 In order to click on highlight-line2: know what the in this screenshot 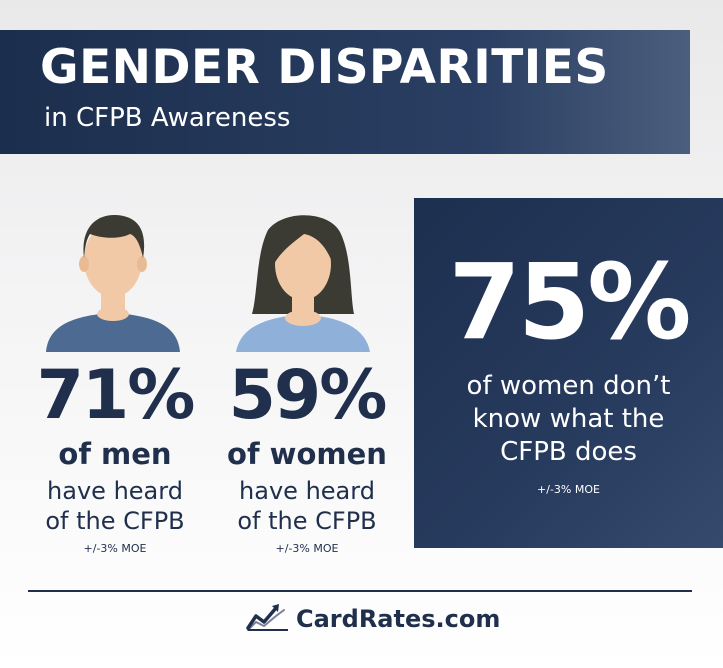, I will do `click(568, 419)`.